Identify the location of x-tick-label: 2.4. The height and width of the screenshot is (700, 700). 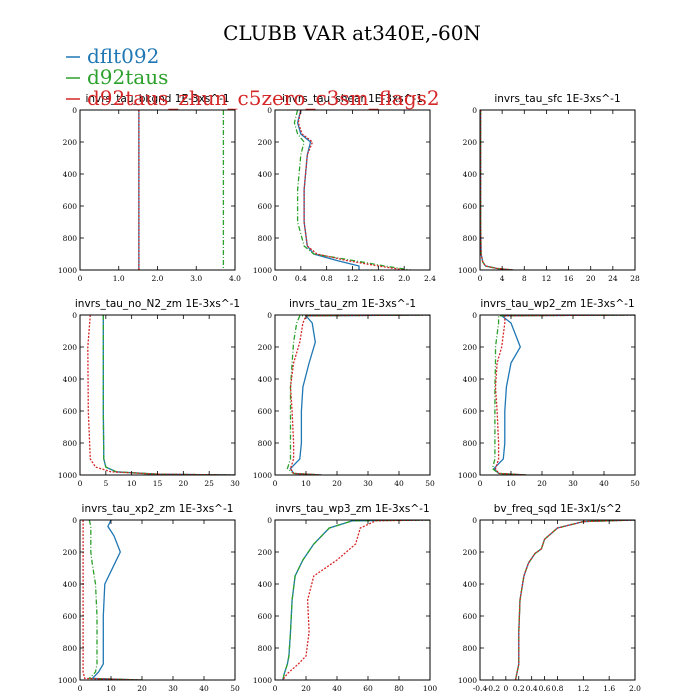
(430, 278).